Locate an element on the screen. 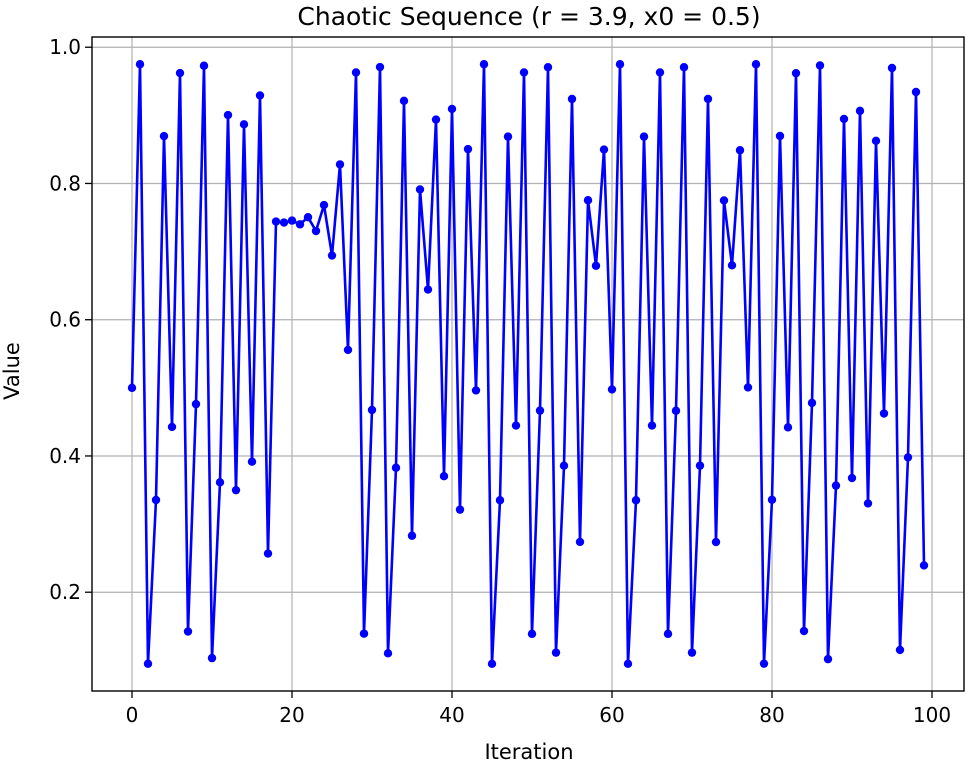  x-tick-label: 100 is located at coordinates (932, 715).